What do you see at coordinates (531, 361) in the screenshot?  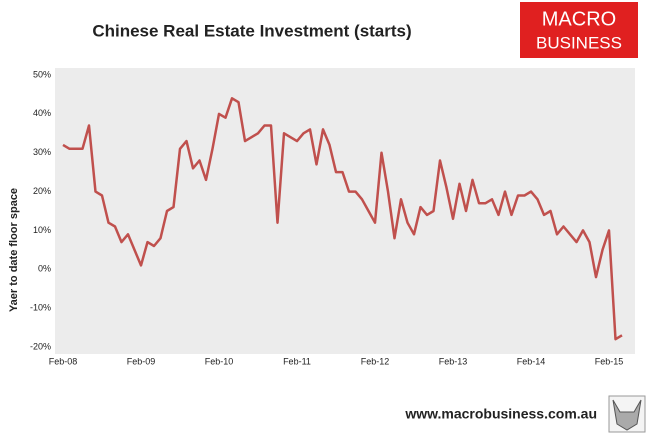 I see `x-tick-label: Feb-14` at bounding box center [531, 361].